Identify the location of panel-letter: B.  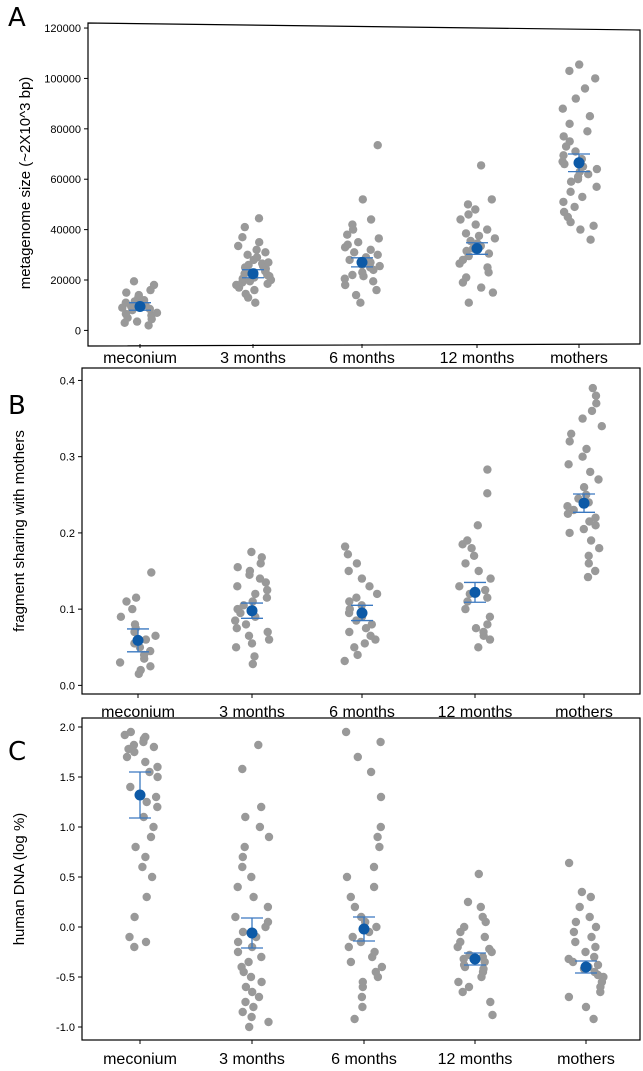
(17, 406).